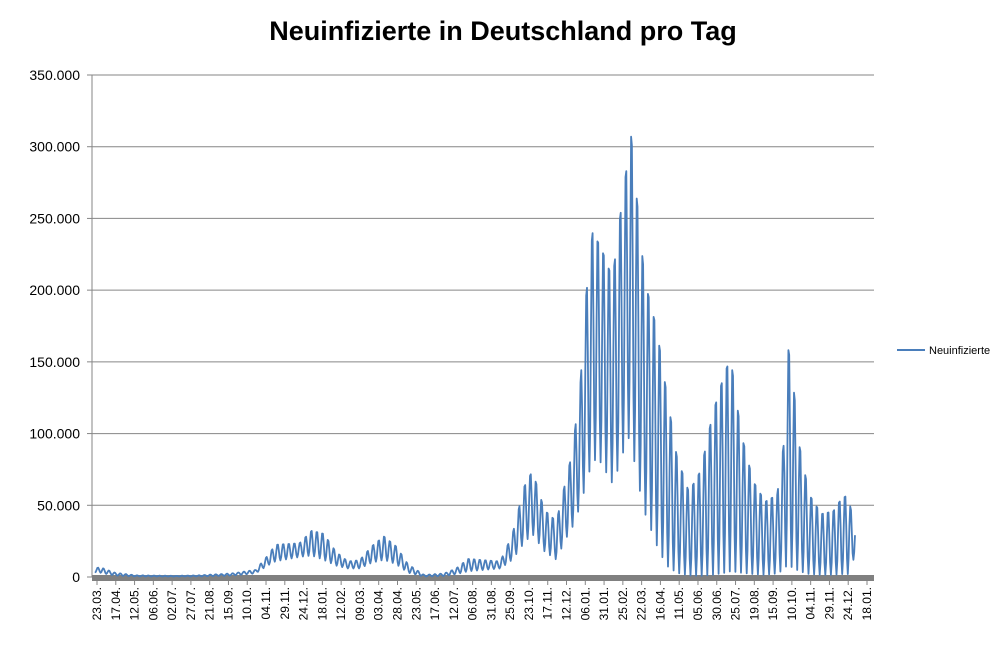 The image size is (1006, 648). What do you see at coordinates (454, 603) in the screenshot?
I see `x-tick-label: 12.07.` at bounding box center [454, 603].